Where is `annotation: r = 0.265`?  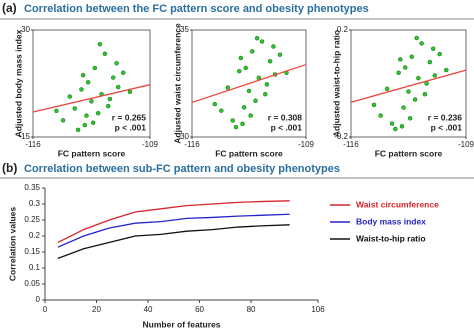
annotation: r = 0.265 is located at coordinates (129, 117).